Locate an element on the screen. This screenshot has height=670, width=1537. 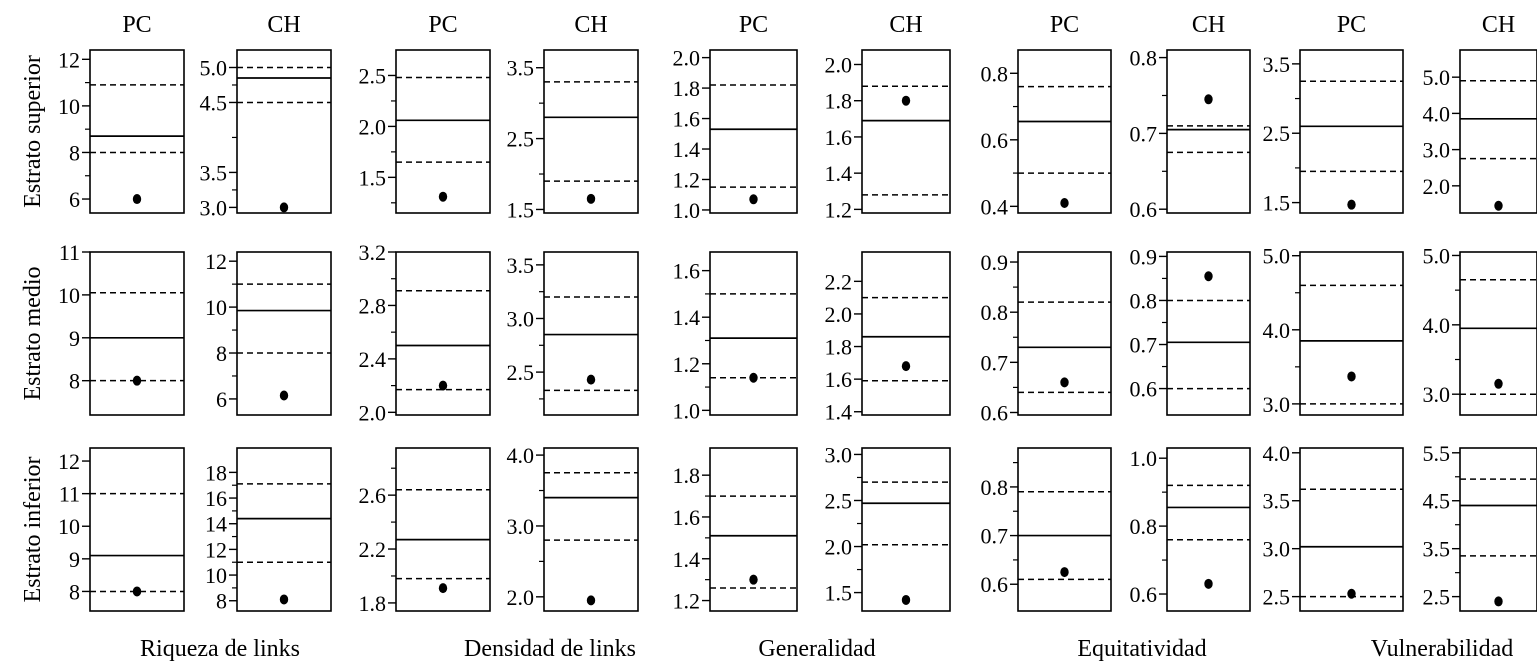
panel-estrato-inferior-equitatividad-pc-tick-label-0: 0.6 is located at coordinates (995, 584).